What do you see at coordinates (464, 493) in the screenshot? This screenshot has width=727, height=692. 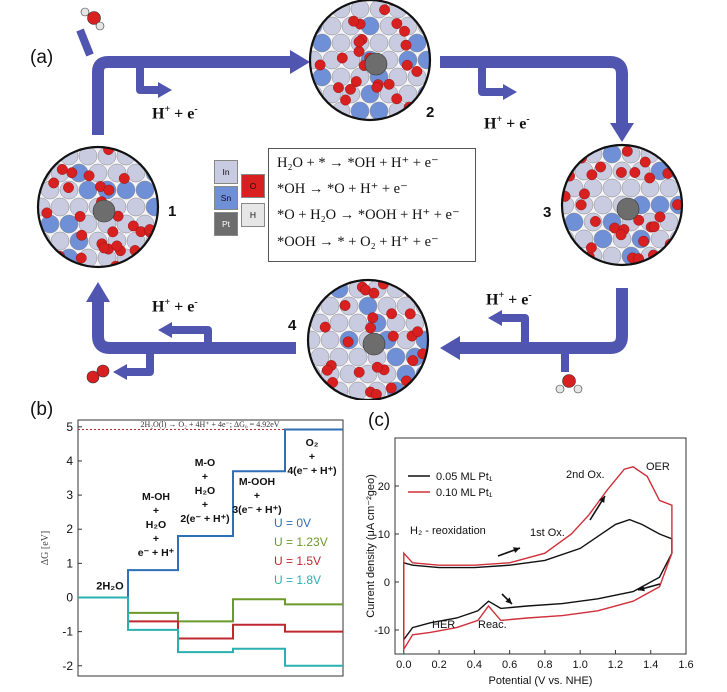 I see `legend-label-2: 0.10 ML Pt₁` at bounding box center [464, 493].